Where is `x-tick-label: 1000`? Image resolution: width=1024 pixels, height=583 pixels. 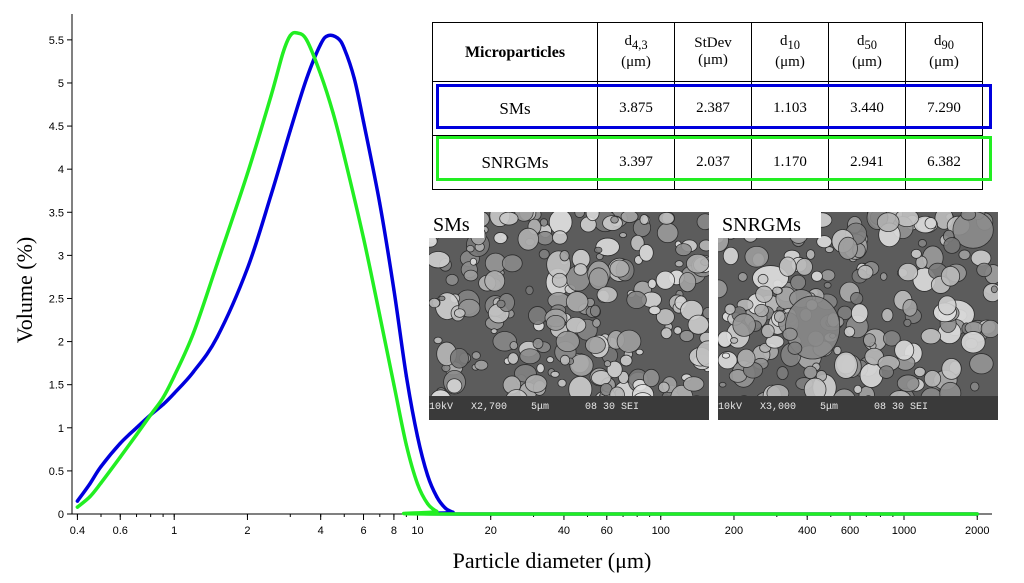 x-tick-label: 1000 is located at coordinates (904, 531).